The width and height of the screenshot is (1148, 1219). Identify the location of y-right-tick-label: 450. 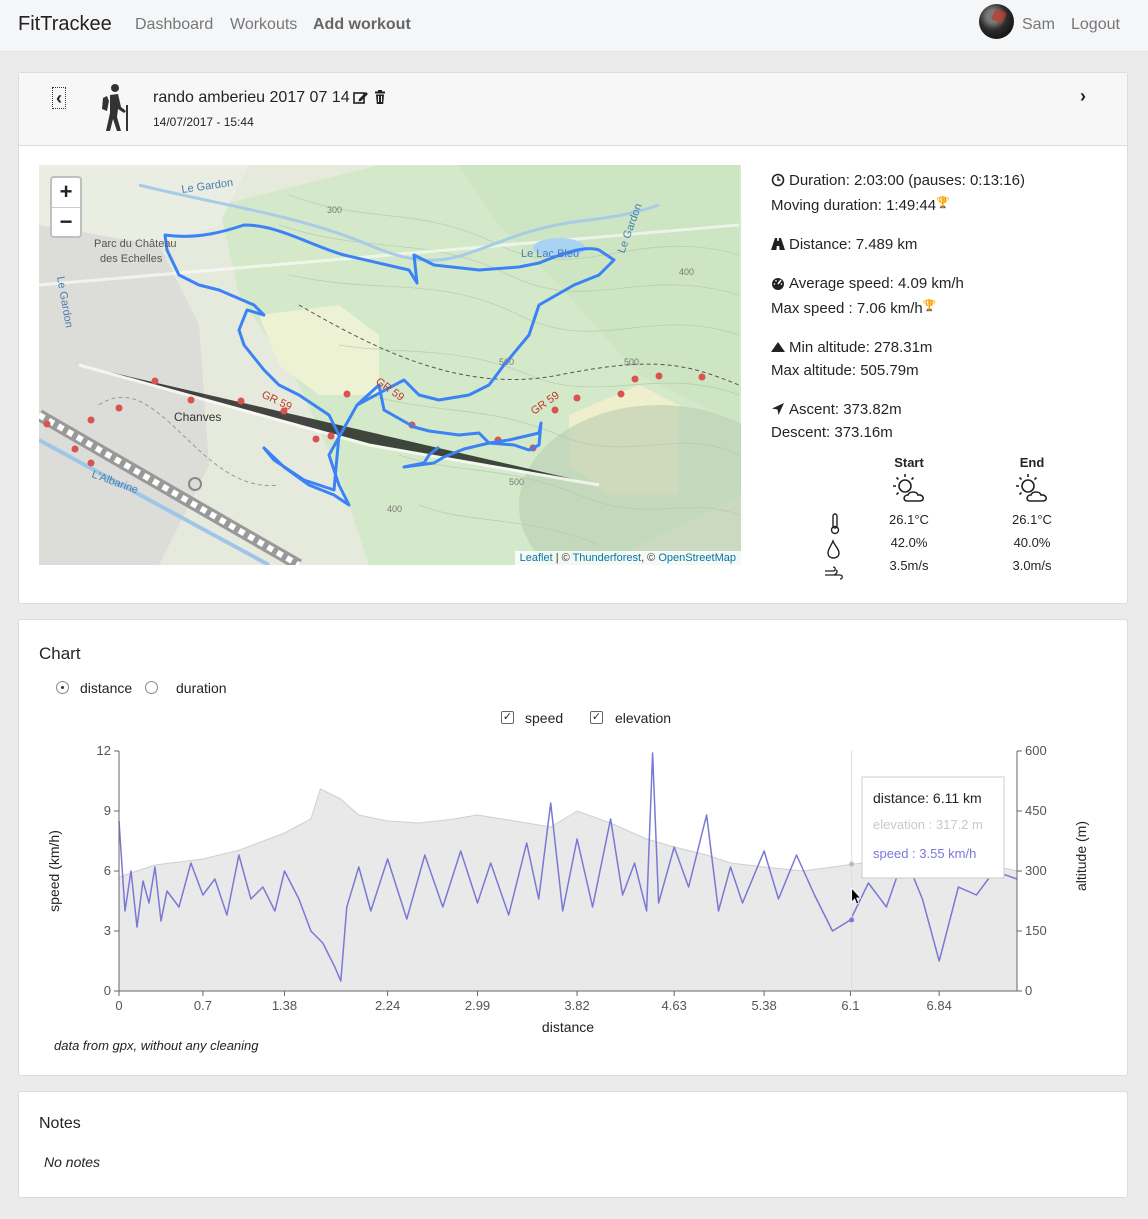
(1036, 810).